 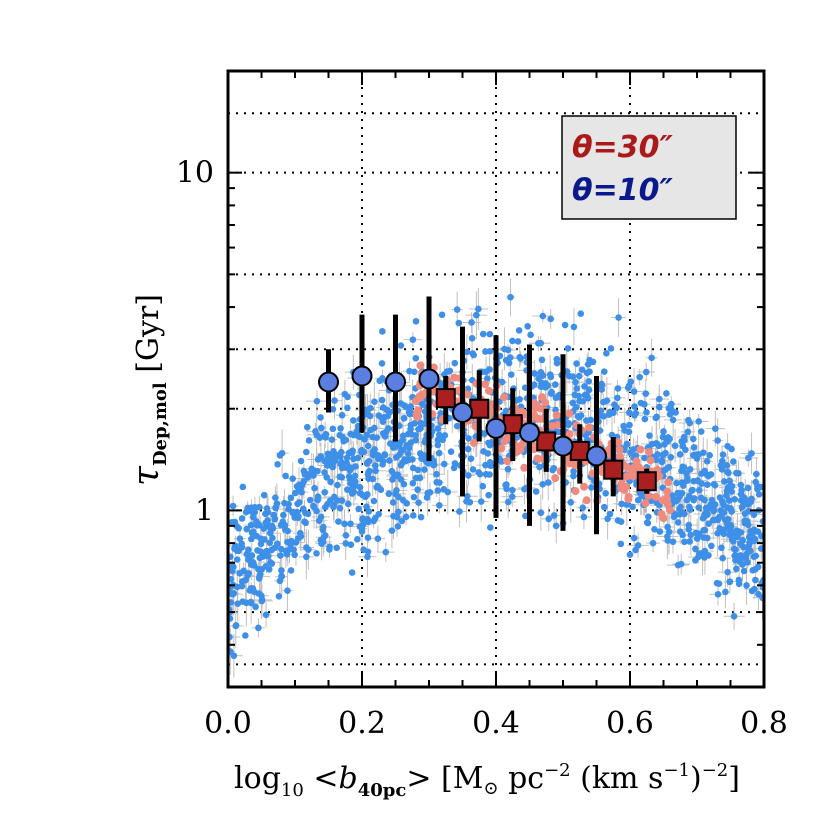 What do you see at coordinates (764, 723) in the screenshot?
I see `x-tick-label: 0.8` at bounding box center [764, 723].